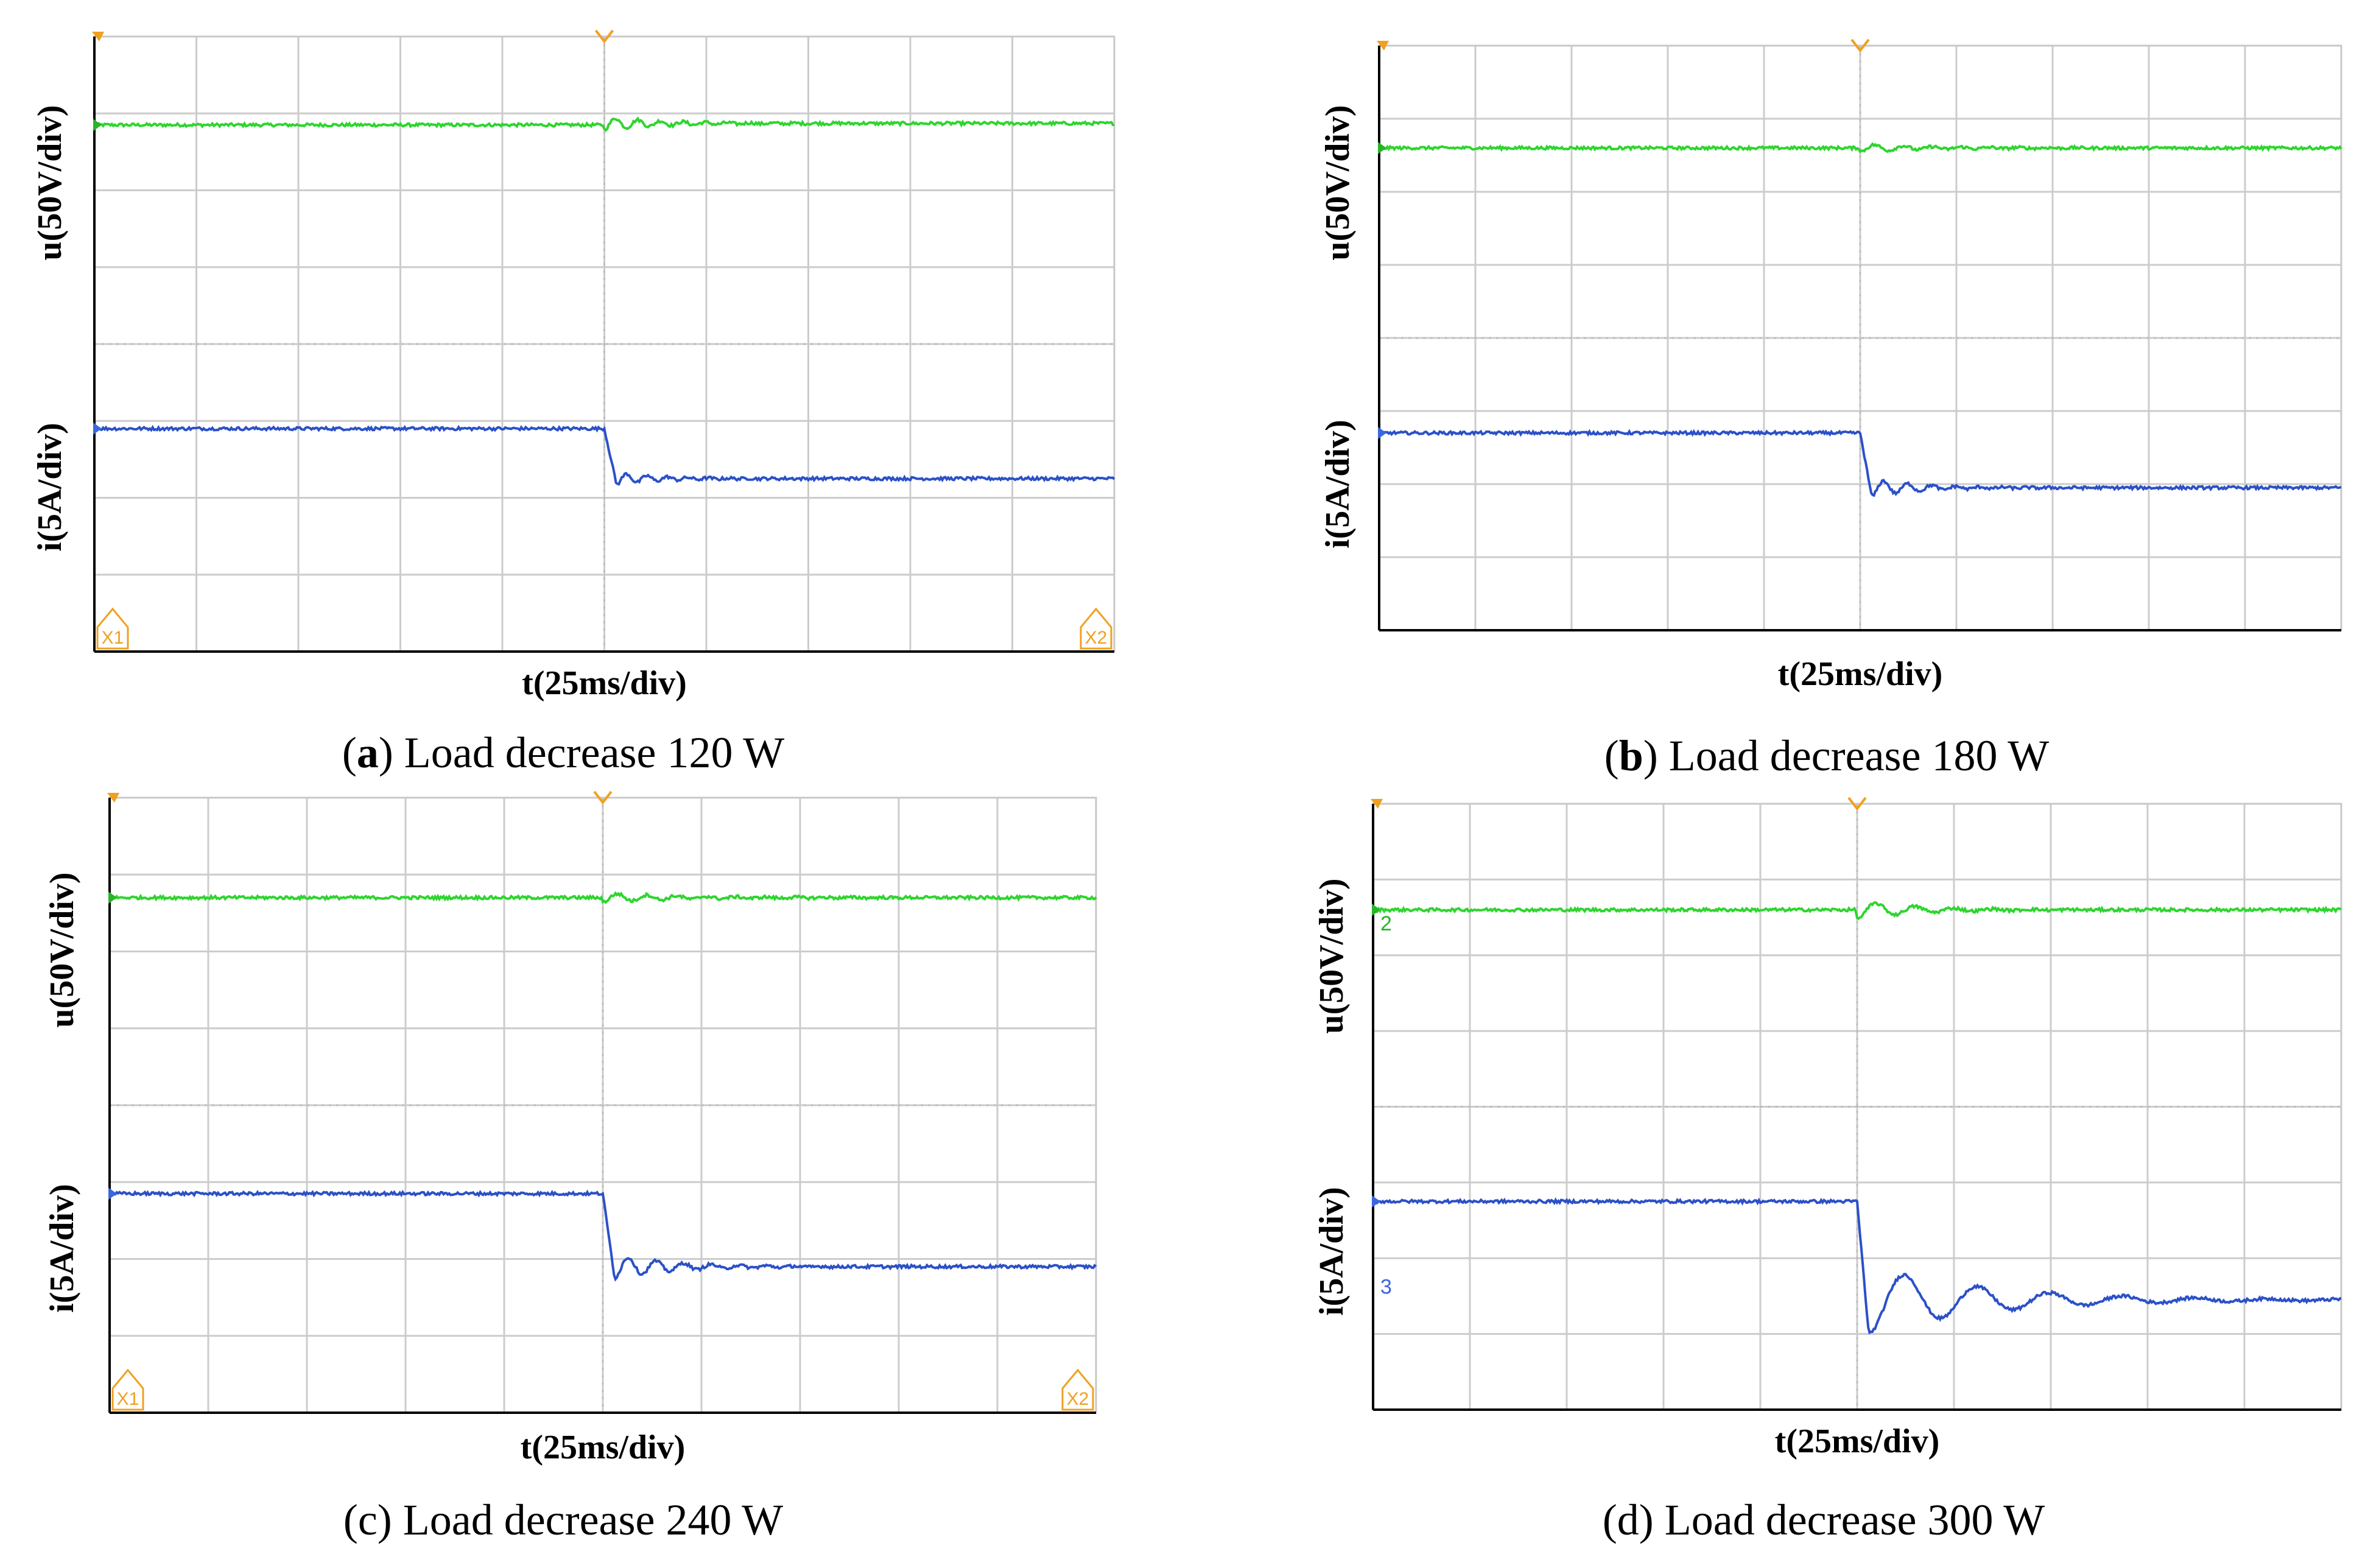 The image size is (2354, 1568). I want to click on panel-caption: (a) Load decrease 120 W, so click(563, 753).